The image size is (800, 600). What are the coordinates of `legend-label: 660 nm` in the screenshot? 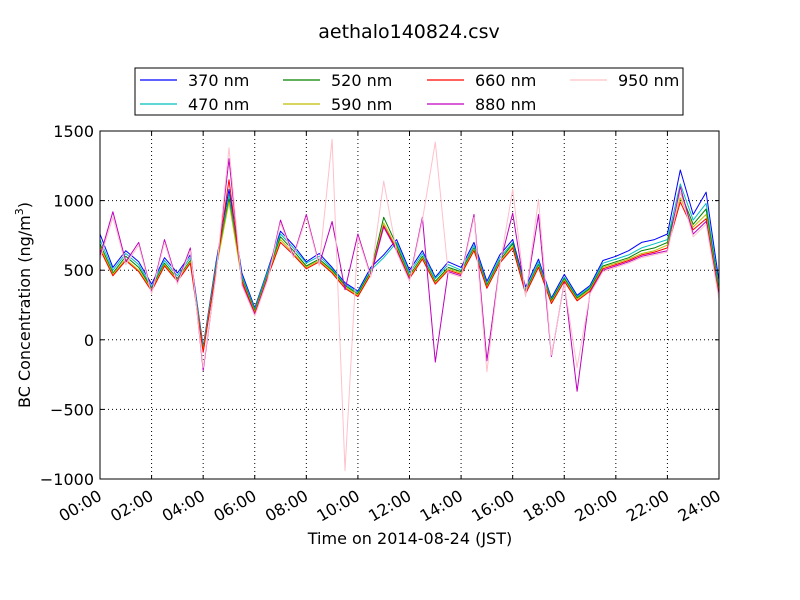 It's located at (505, 80).